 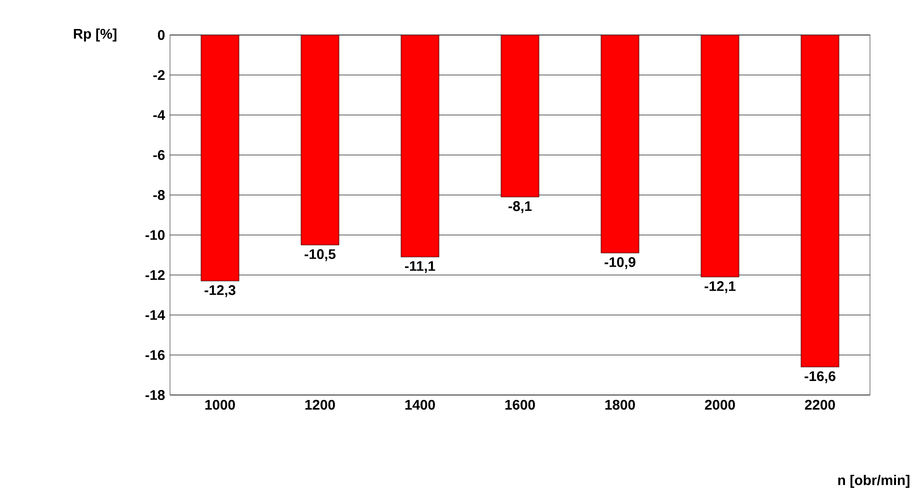 What do you see at coordinates (520, 405) in the screenshot?
I see `x-tick-label: 1600` at bounding box center [520, 405].